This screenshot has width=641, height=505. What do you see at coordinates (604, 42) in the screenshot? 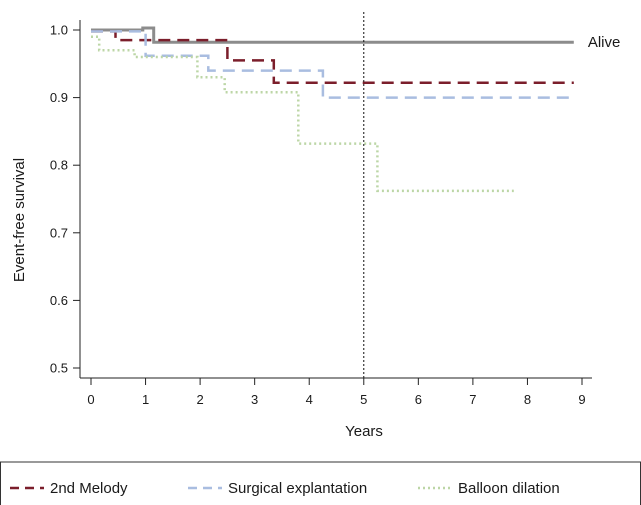
I see `series-end-label: Alive` at bounding box center [604, 42].